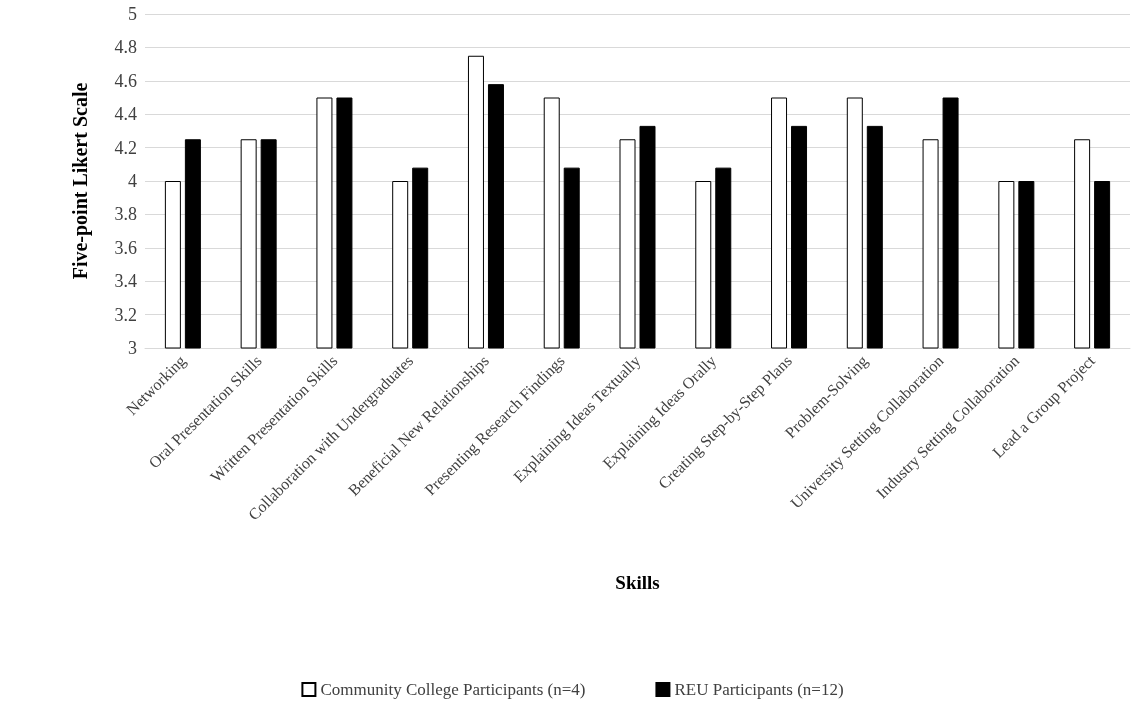 This screenshot has height=721, width=1145. What do you see at coordinates (125, 247) in the screenshot?
I see `y-tick-label: 3.6` at bounding box center [125, 247].